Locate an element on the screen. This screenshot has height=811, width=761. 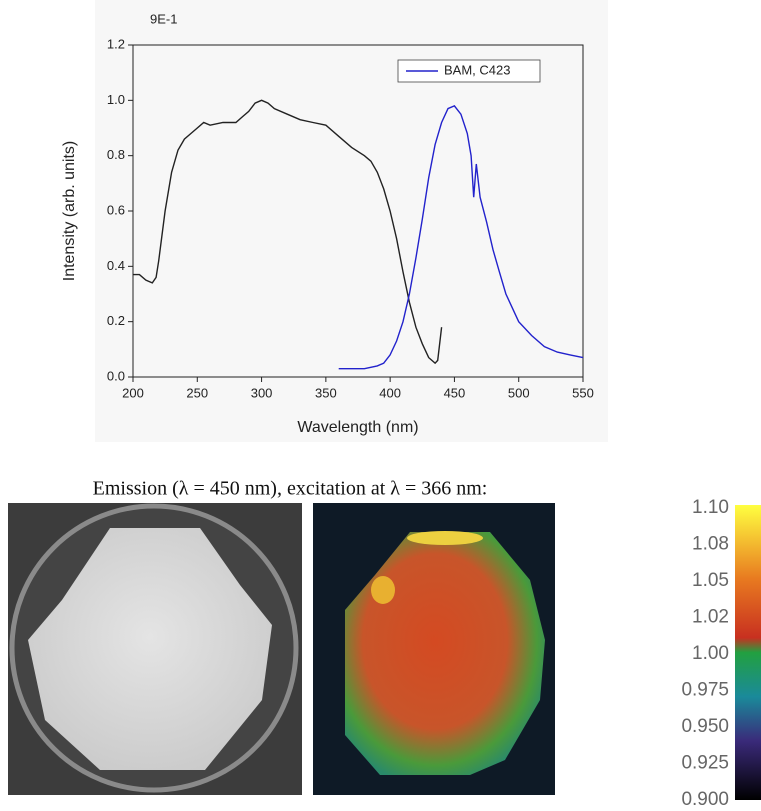
colorbar-label: 1.00 is located at coordinates (710, 653).